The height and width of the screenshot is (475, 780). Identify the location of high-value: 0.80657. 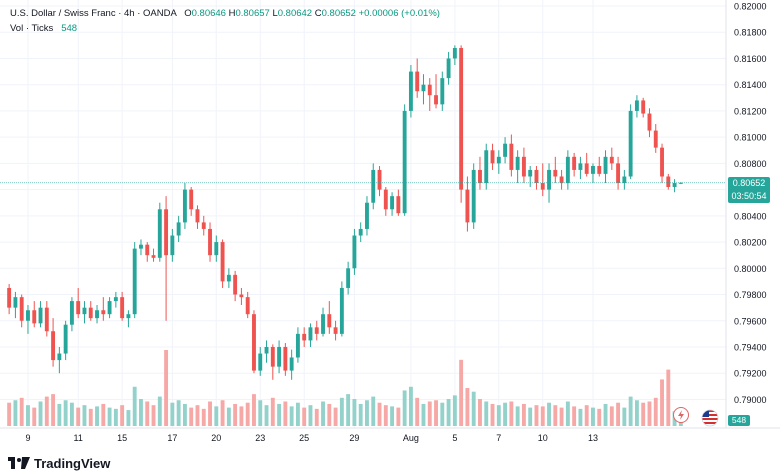
(252, 13).